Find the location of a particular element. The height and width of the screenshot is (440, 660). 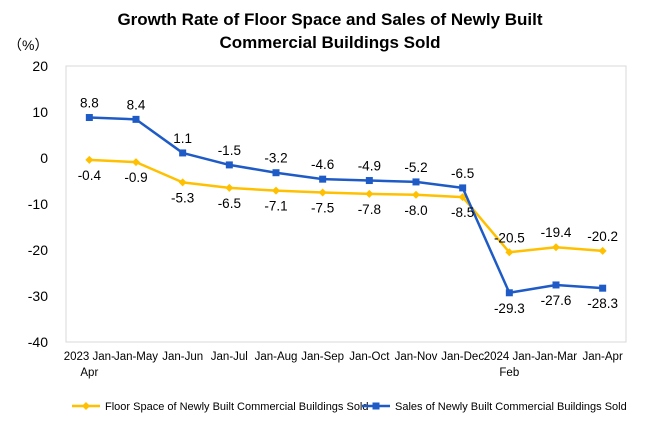

data-label: -4.9 is located at coordinates (369, 166).